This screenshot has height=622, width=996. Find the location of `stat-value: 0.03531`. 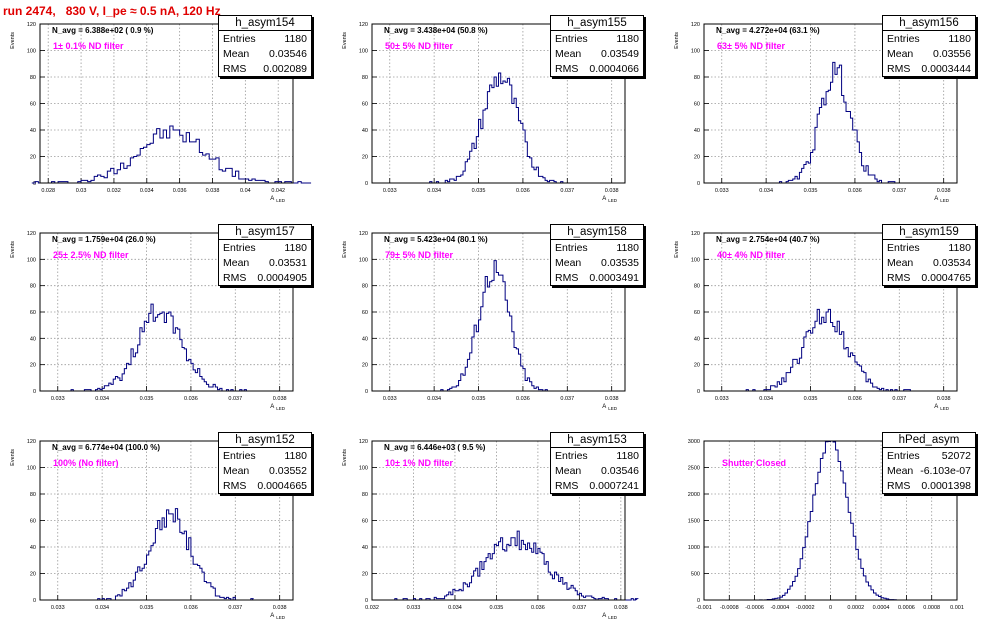

stat-value: 0.03531 is located at coordinates (288, 263).